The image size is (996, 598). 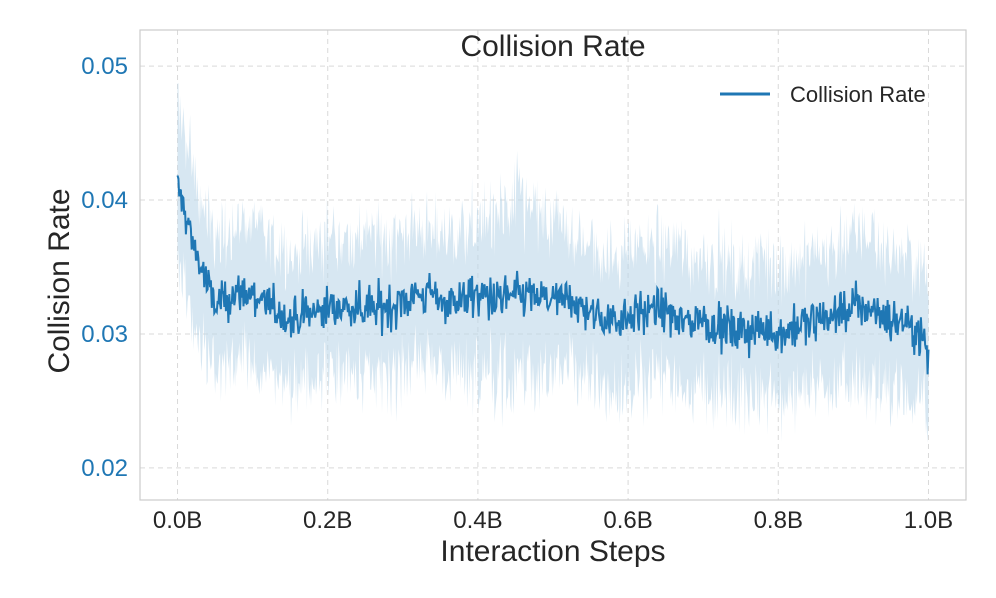 What do you see at coordinates (553, 520) in the screenshot?
I see `x-axis-ticks: 0.0B 0.2B 0.4B 0.6B 0.8B 1.0B` at bounding box center [553, 520].